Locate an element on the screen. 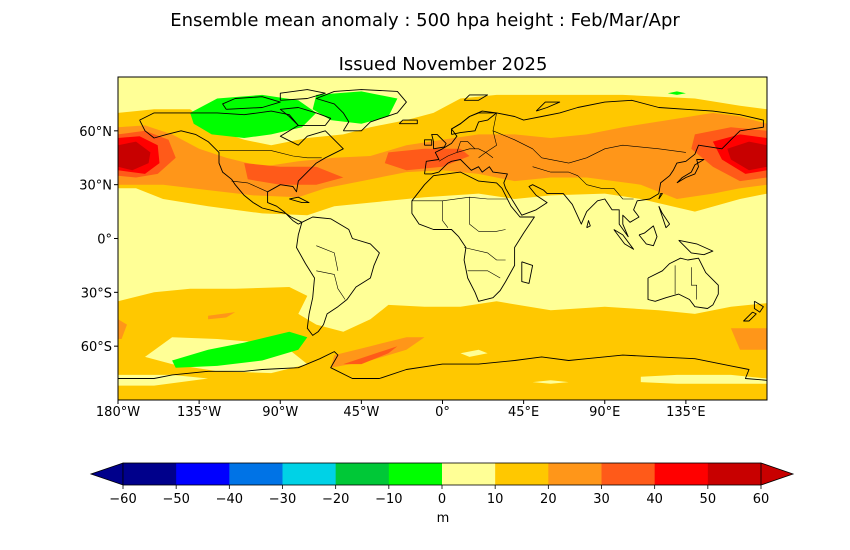 This screenshot has height=550, width=850. coastline-africa is located at coordinates (473, 236).